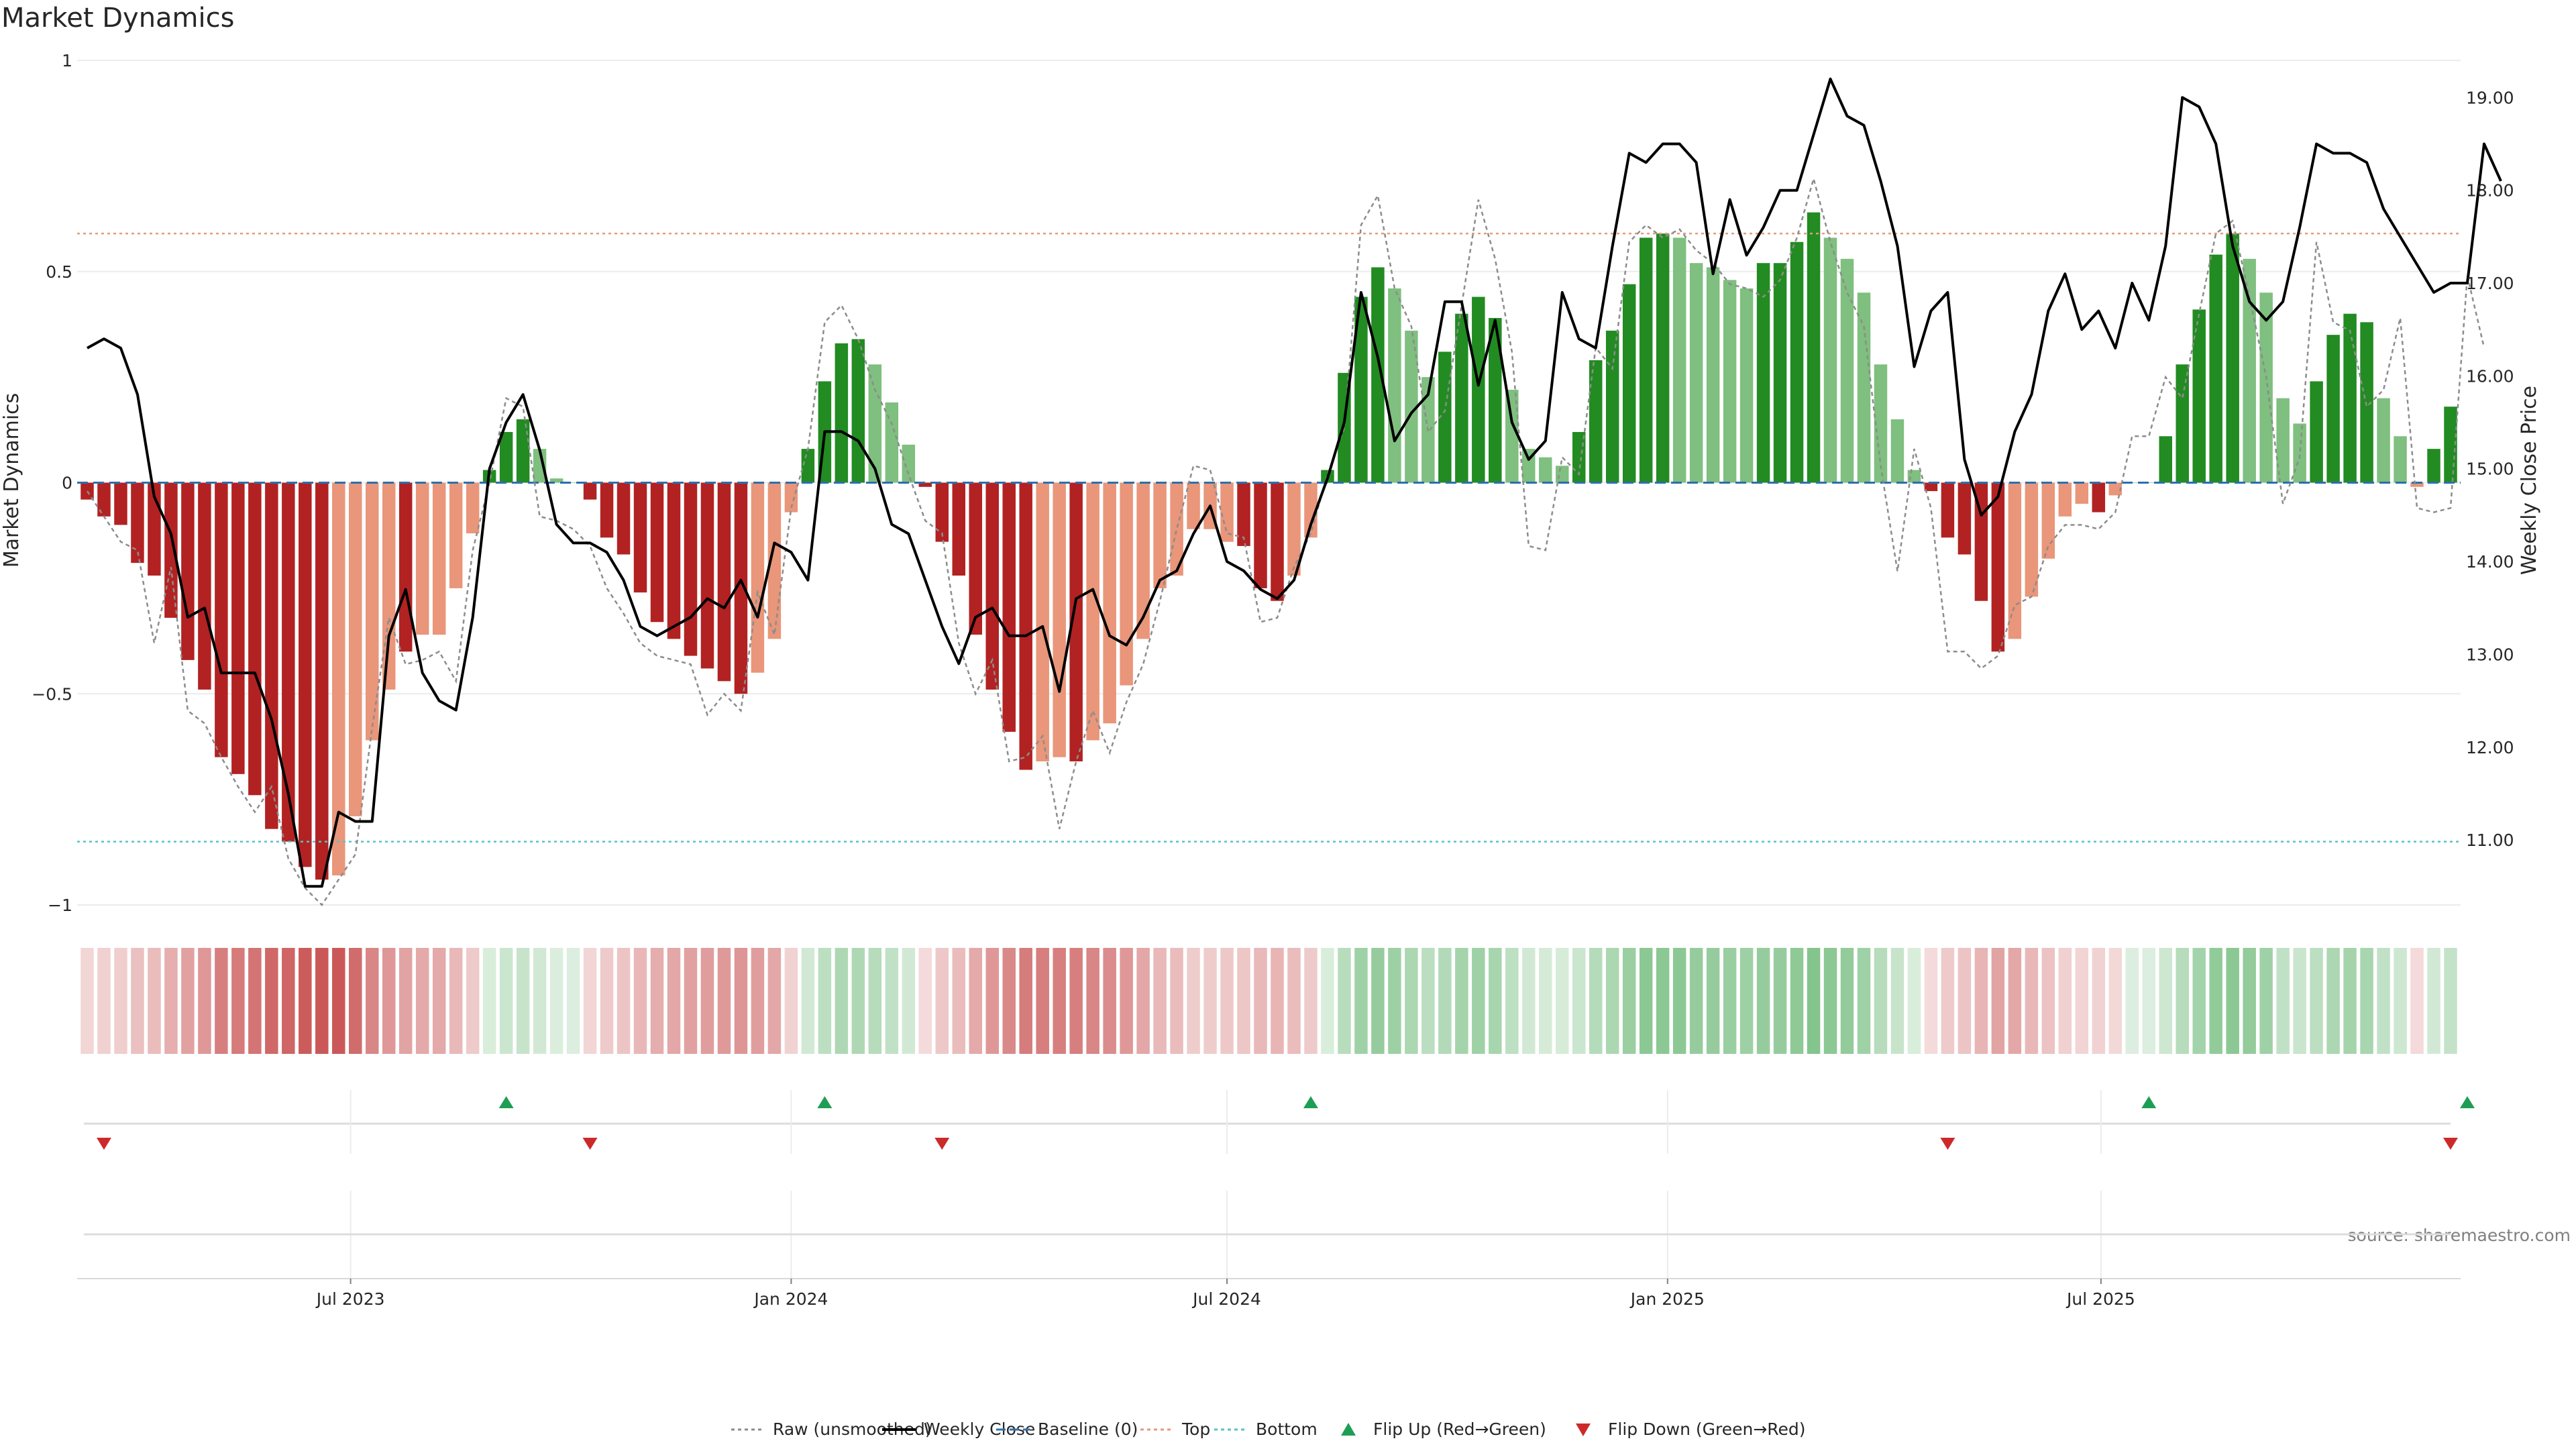  What do you see at coordinates (1269, 1199) in the screenshot?
I see `x-axis: Jul 2023 Jan 2024 Jul 2024 Jan 2025 Jul 2025` at bounding box center [1269, 1199].